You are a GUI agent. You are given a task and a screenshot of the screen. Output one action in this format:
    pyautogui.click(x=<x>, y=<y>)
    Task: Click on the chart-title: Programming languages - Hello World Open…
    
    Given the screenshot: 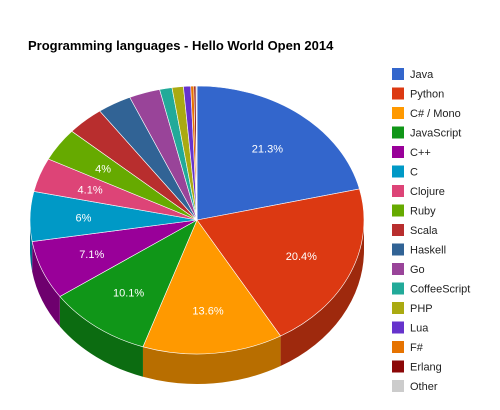 What is the action you would take?
    pyautogui.click(x=181, y=45)
    